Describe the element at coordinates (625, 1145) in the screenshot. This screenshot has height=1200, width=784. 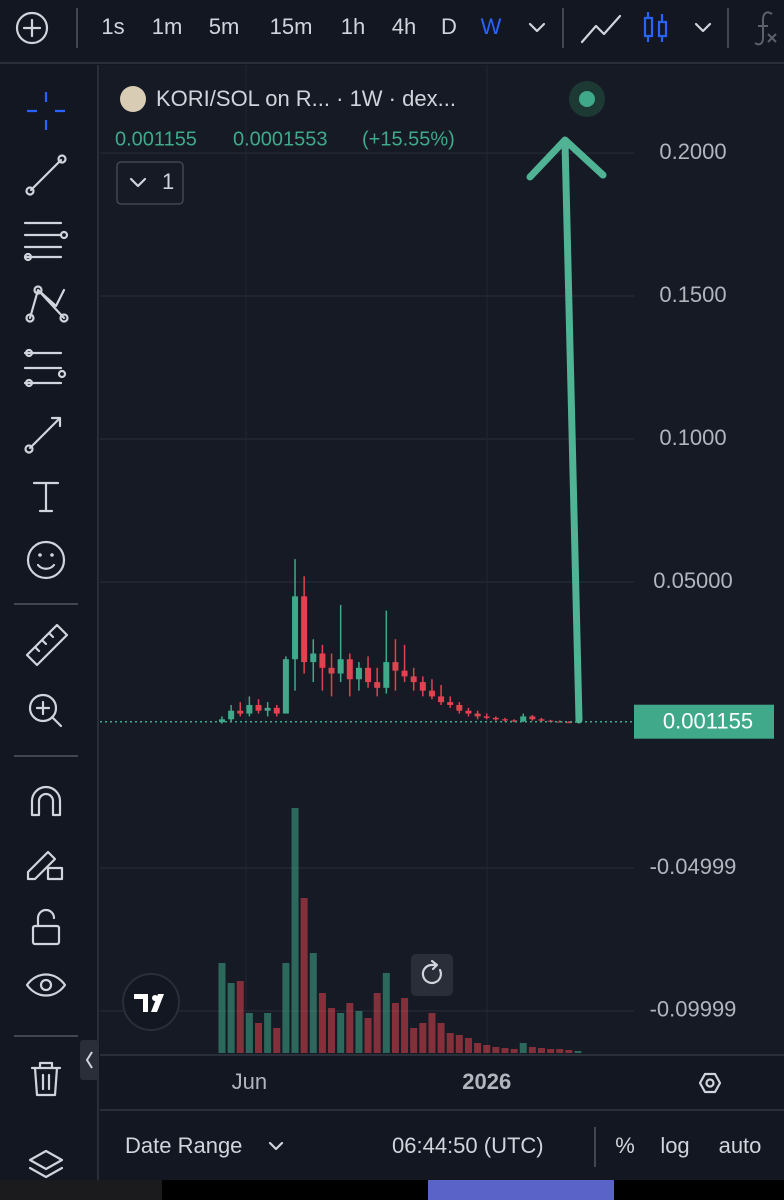
I see `percent-toggle: %` at that location.